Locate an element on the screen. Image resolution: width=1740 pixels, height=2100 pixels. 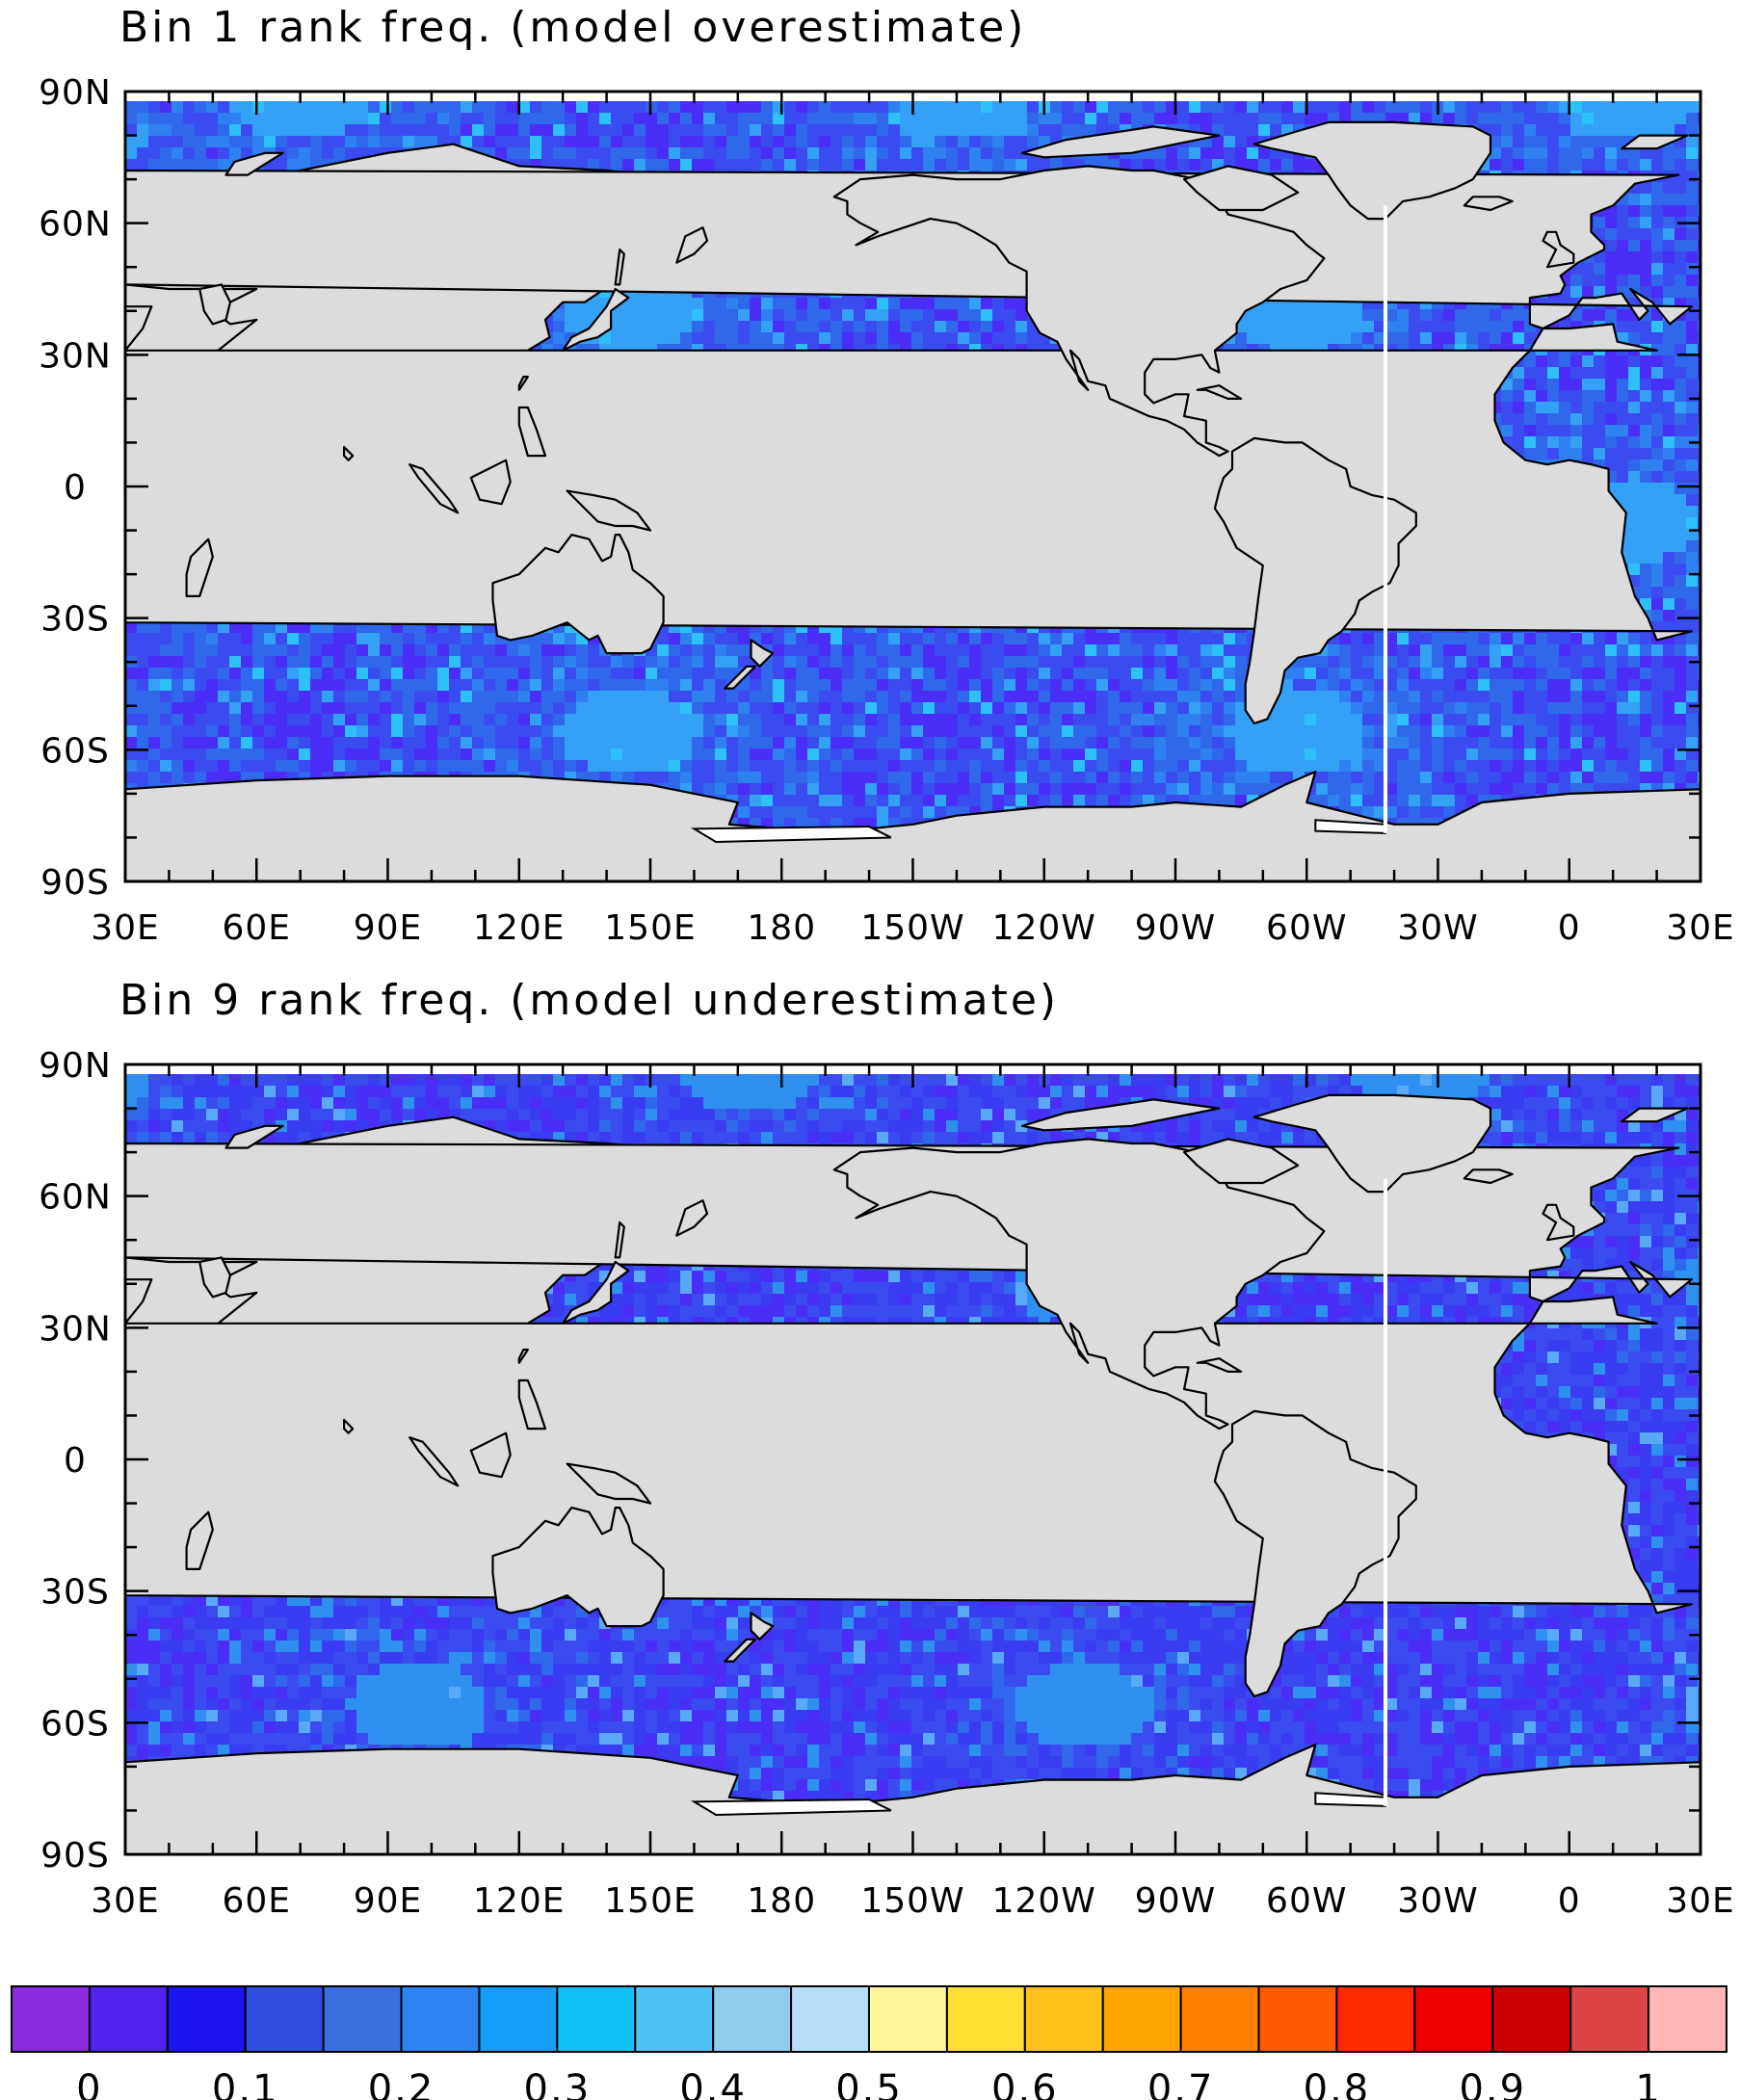
landmass-cuba is located at coordinates (1219, 1365).